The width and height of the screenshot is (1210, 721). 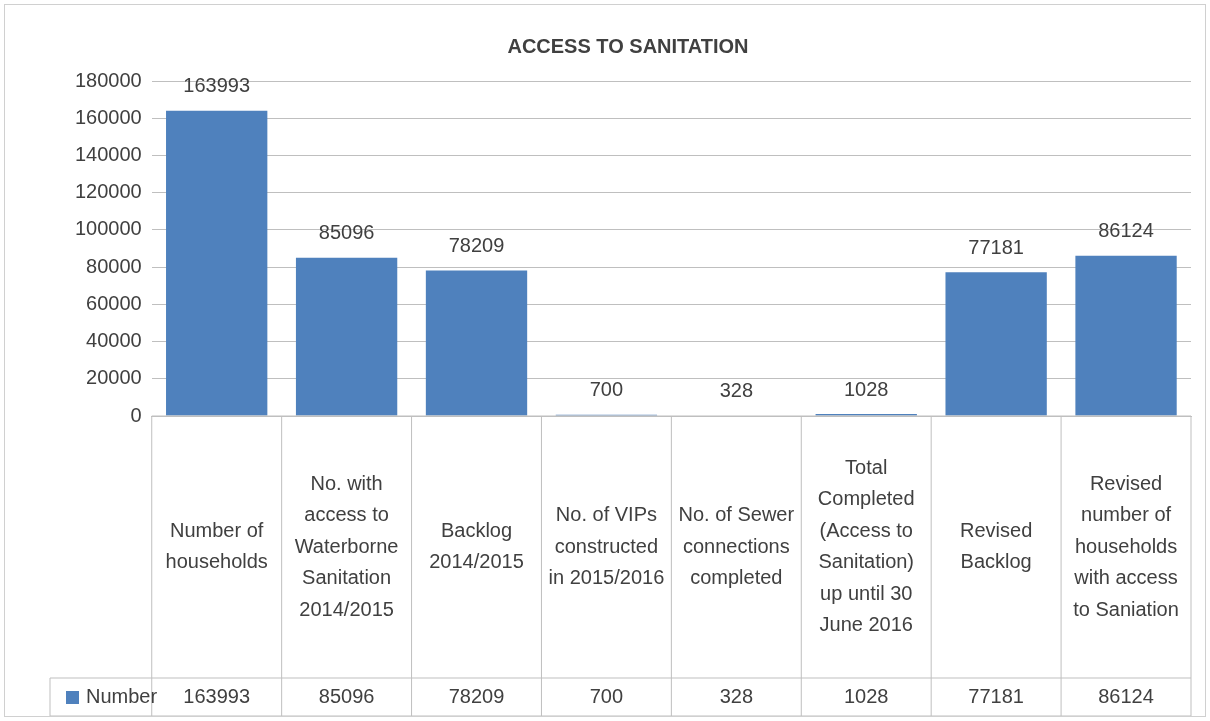 I want to click on y-tick-label: 180000, so click(x=108, y=79).